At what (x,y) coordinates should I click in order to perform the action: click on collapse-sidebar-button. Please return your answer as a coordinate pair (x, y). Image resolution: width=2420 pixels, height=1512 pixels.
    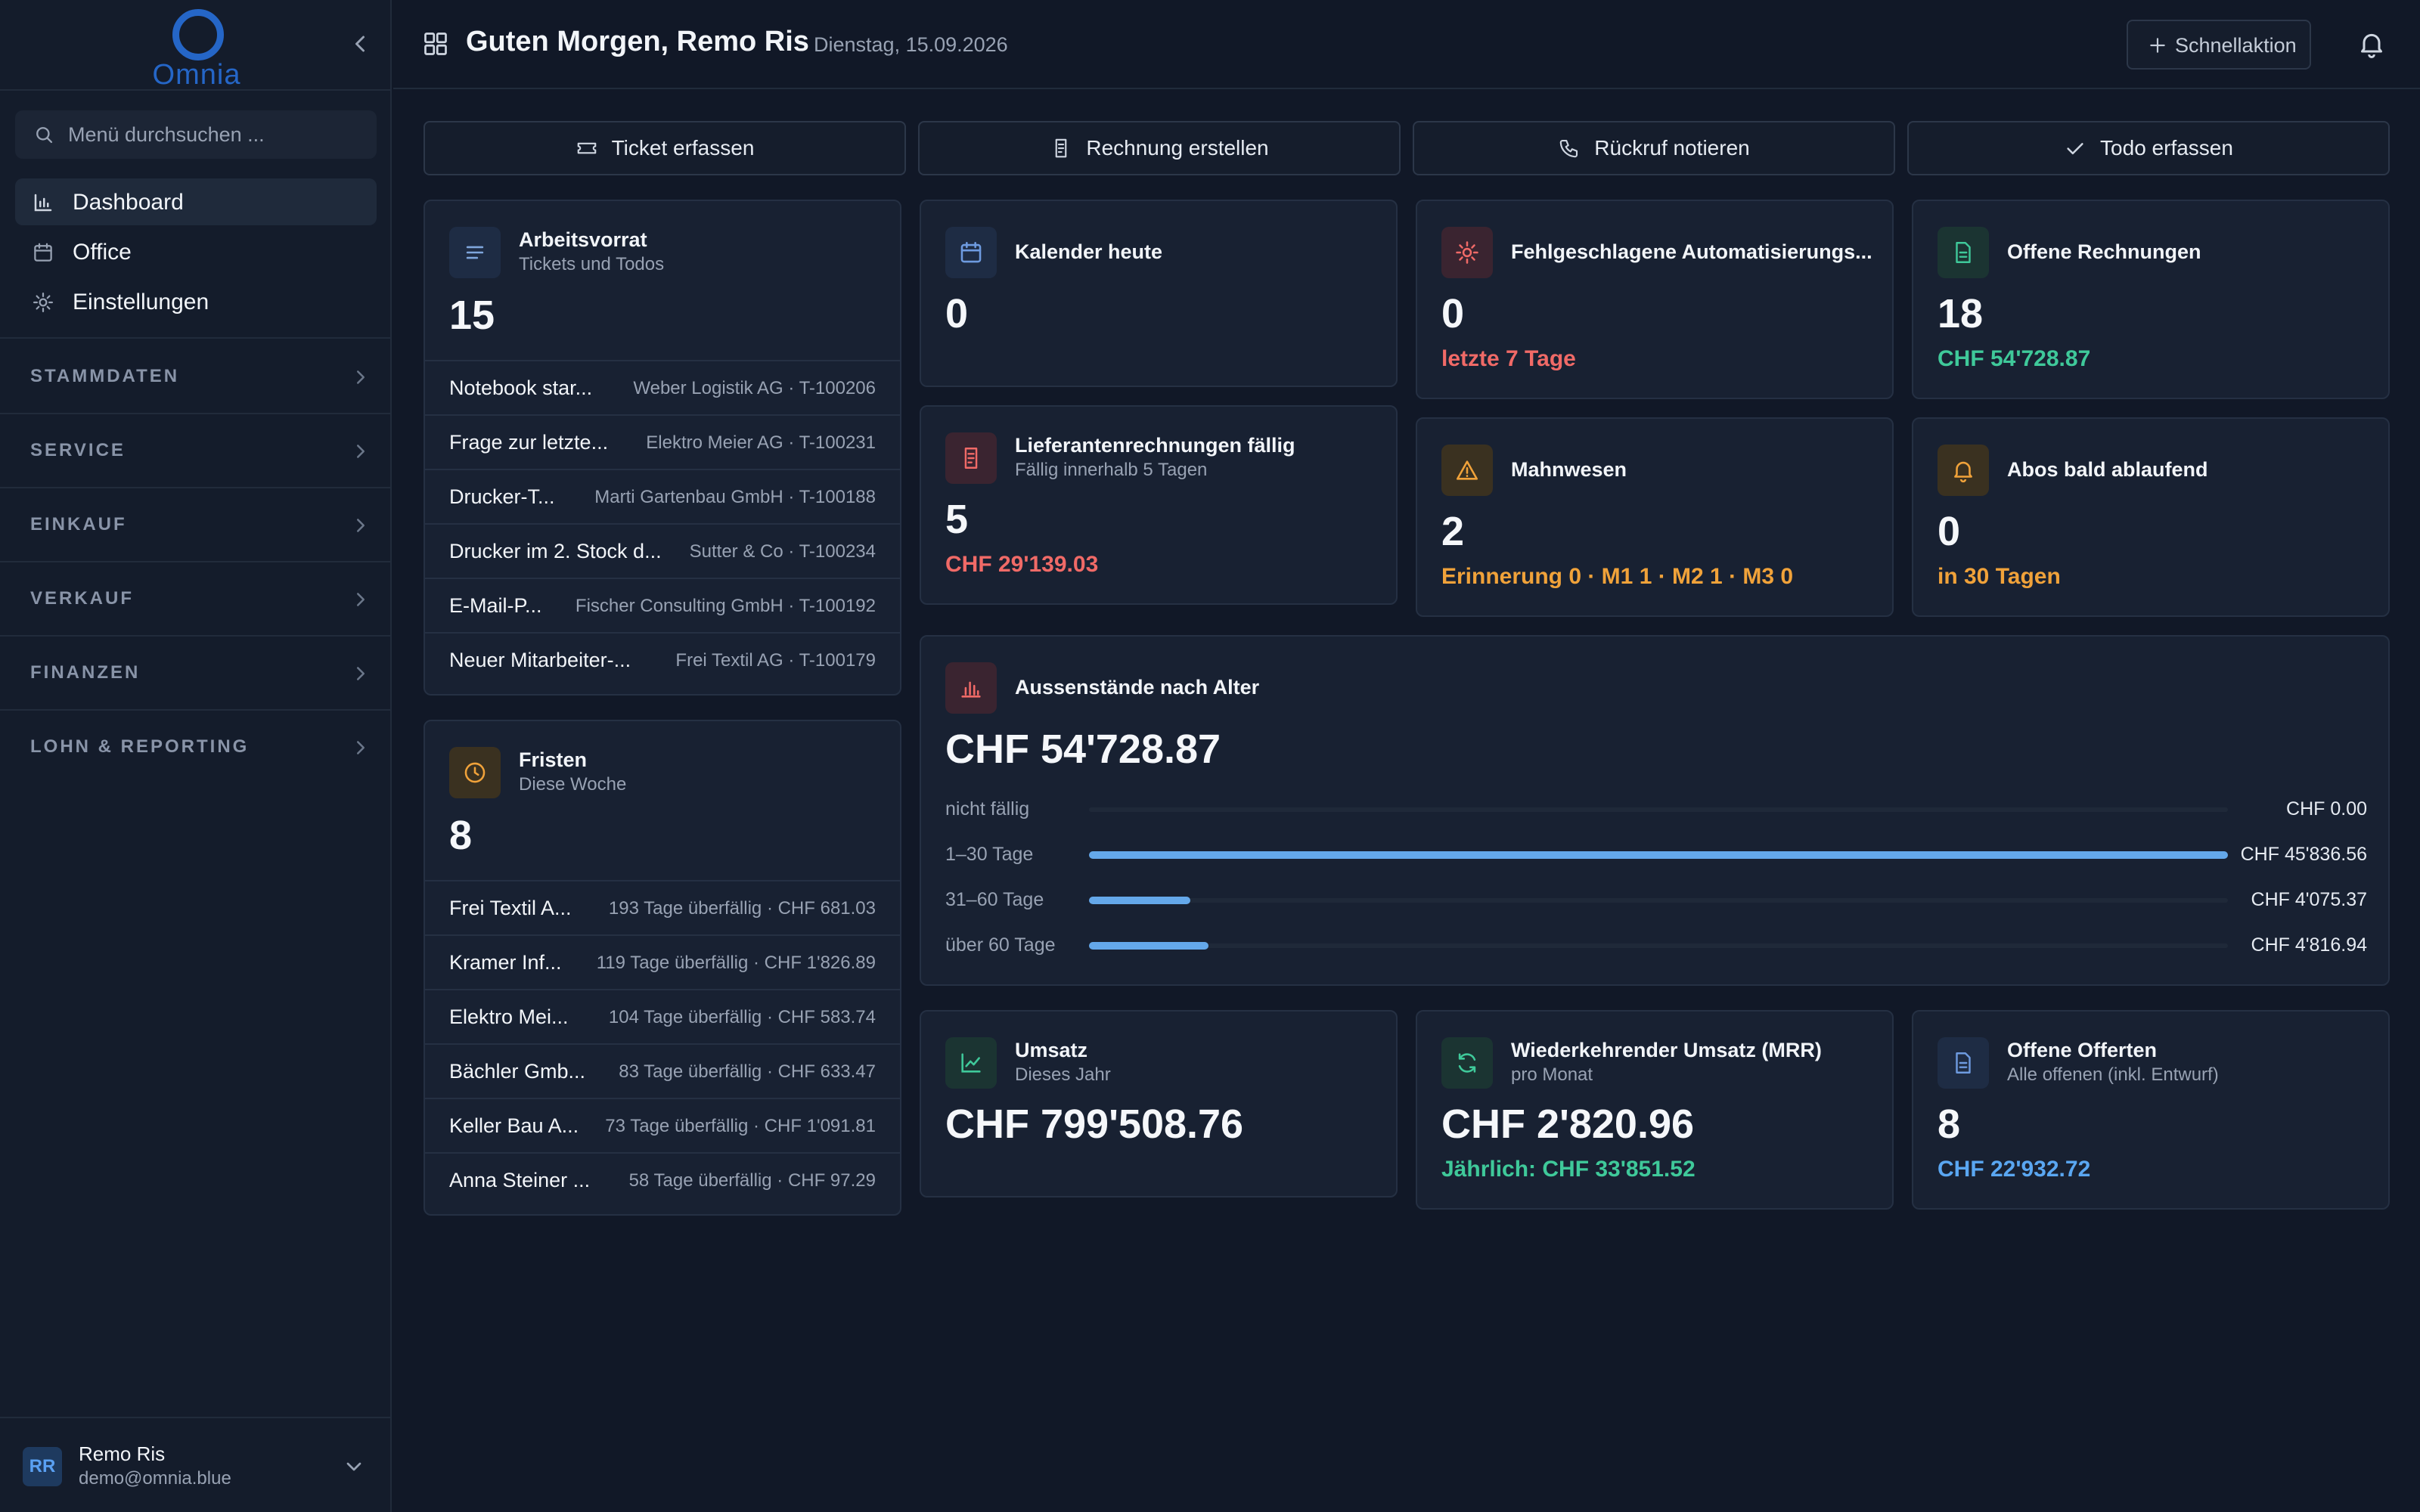
    Looking at the image, I should click on (360, 44).